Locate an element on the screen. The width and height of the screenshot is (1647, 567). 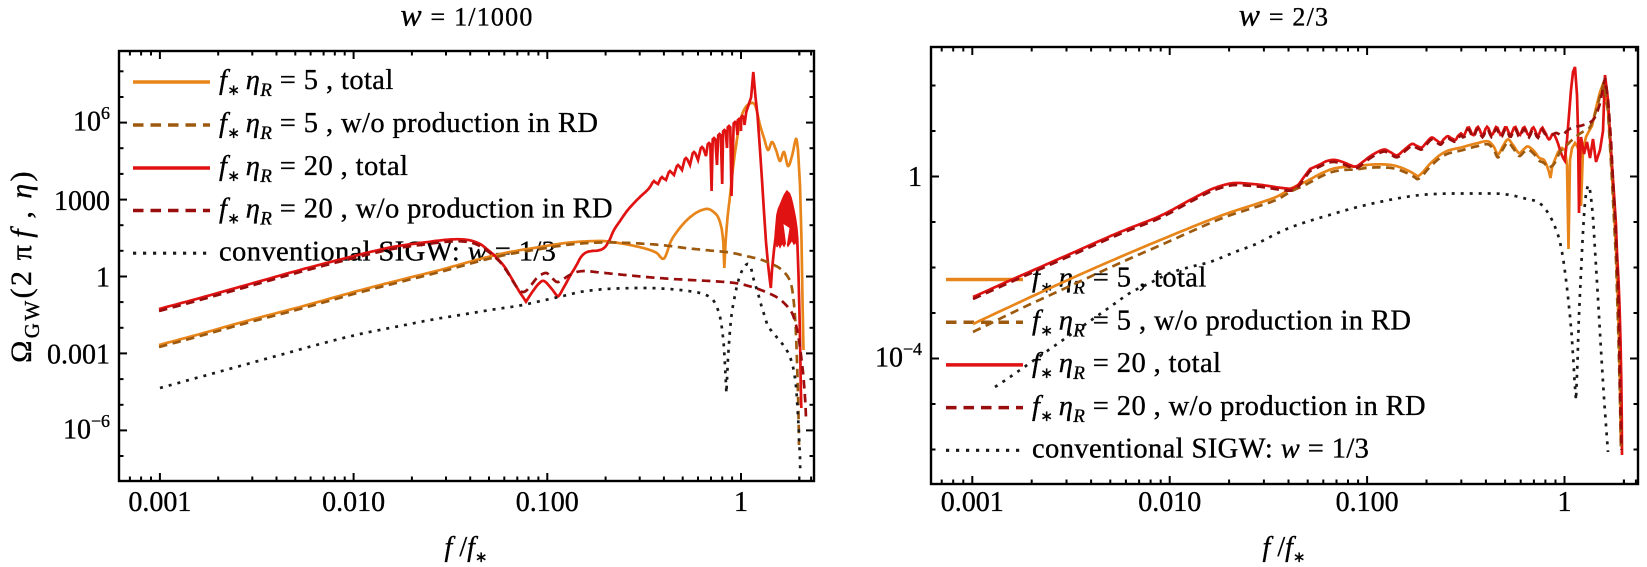
svg-text: 1000 is located at coordinates (82, 201).